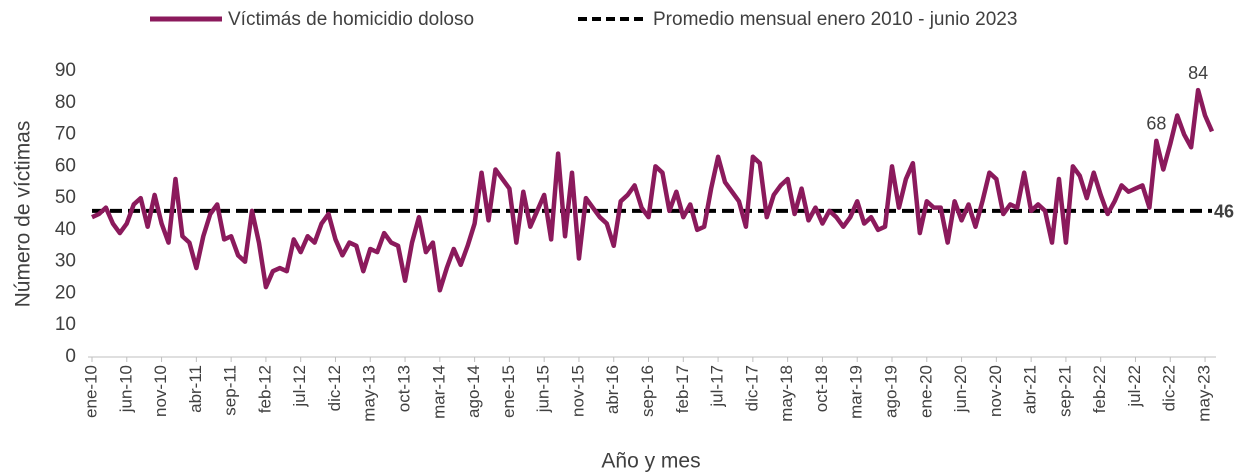  Describe the element at coordinates (612, 389) in the screenshot. I see `x-tick-label: abr-16` at that location.